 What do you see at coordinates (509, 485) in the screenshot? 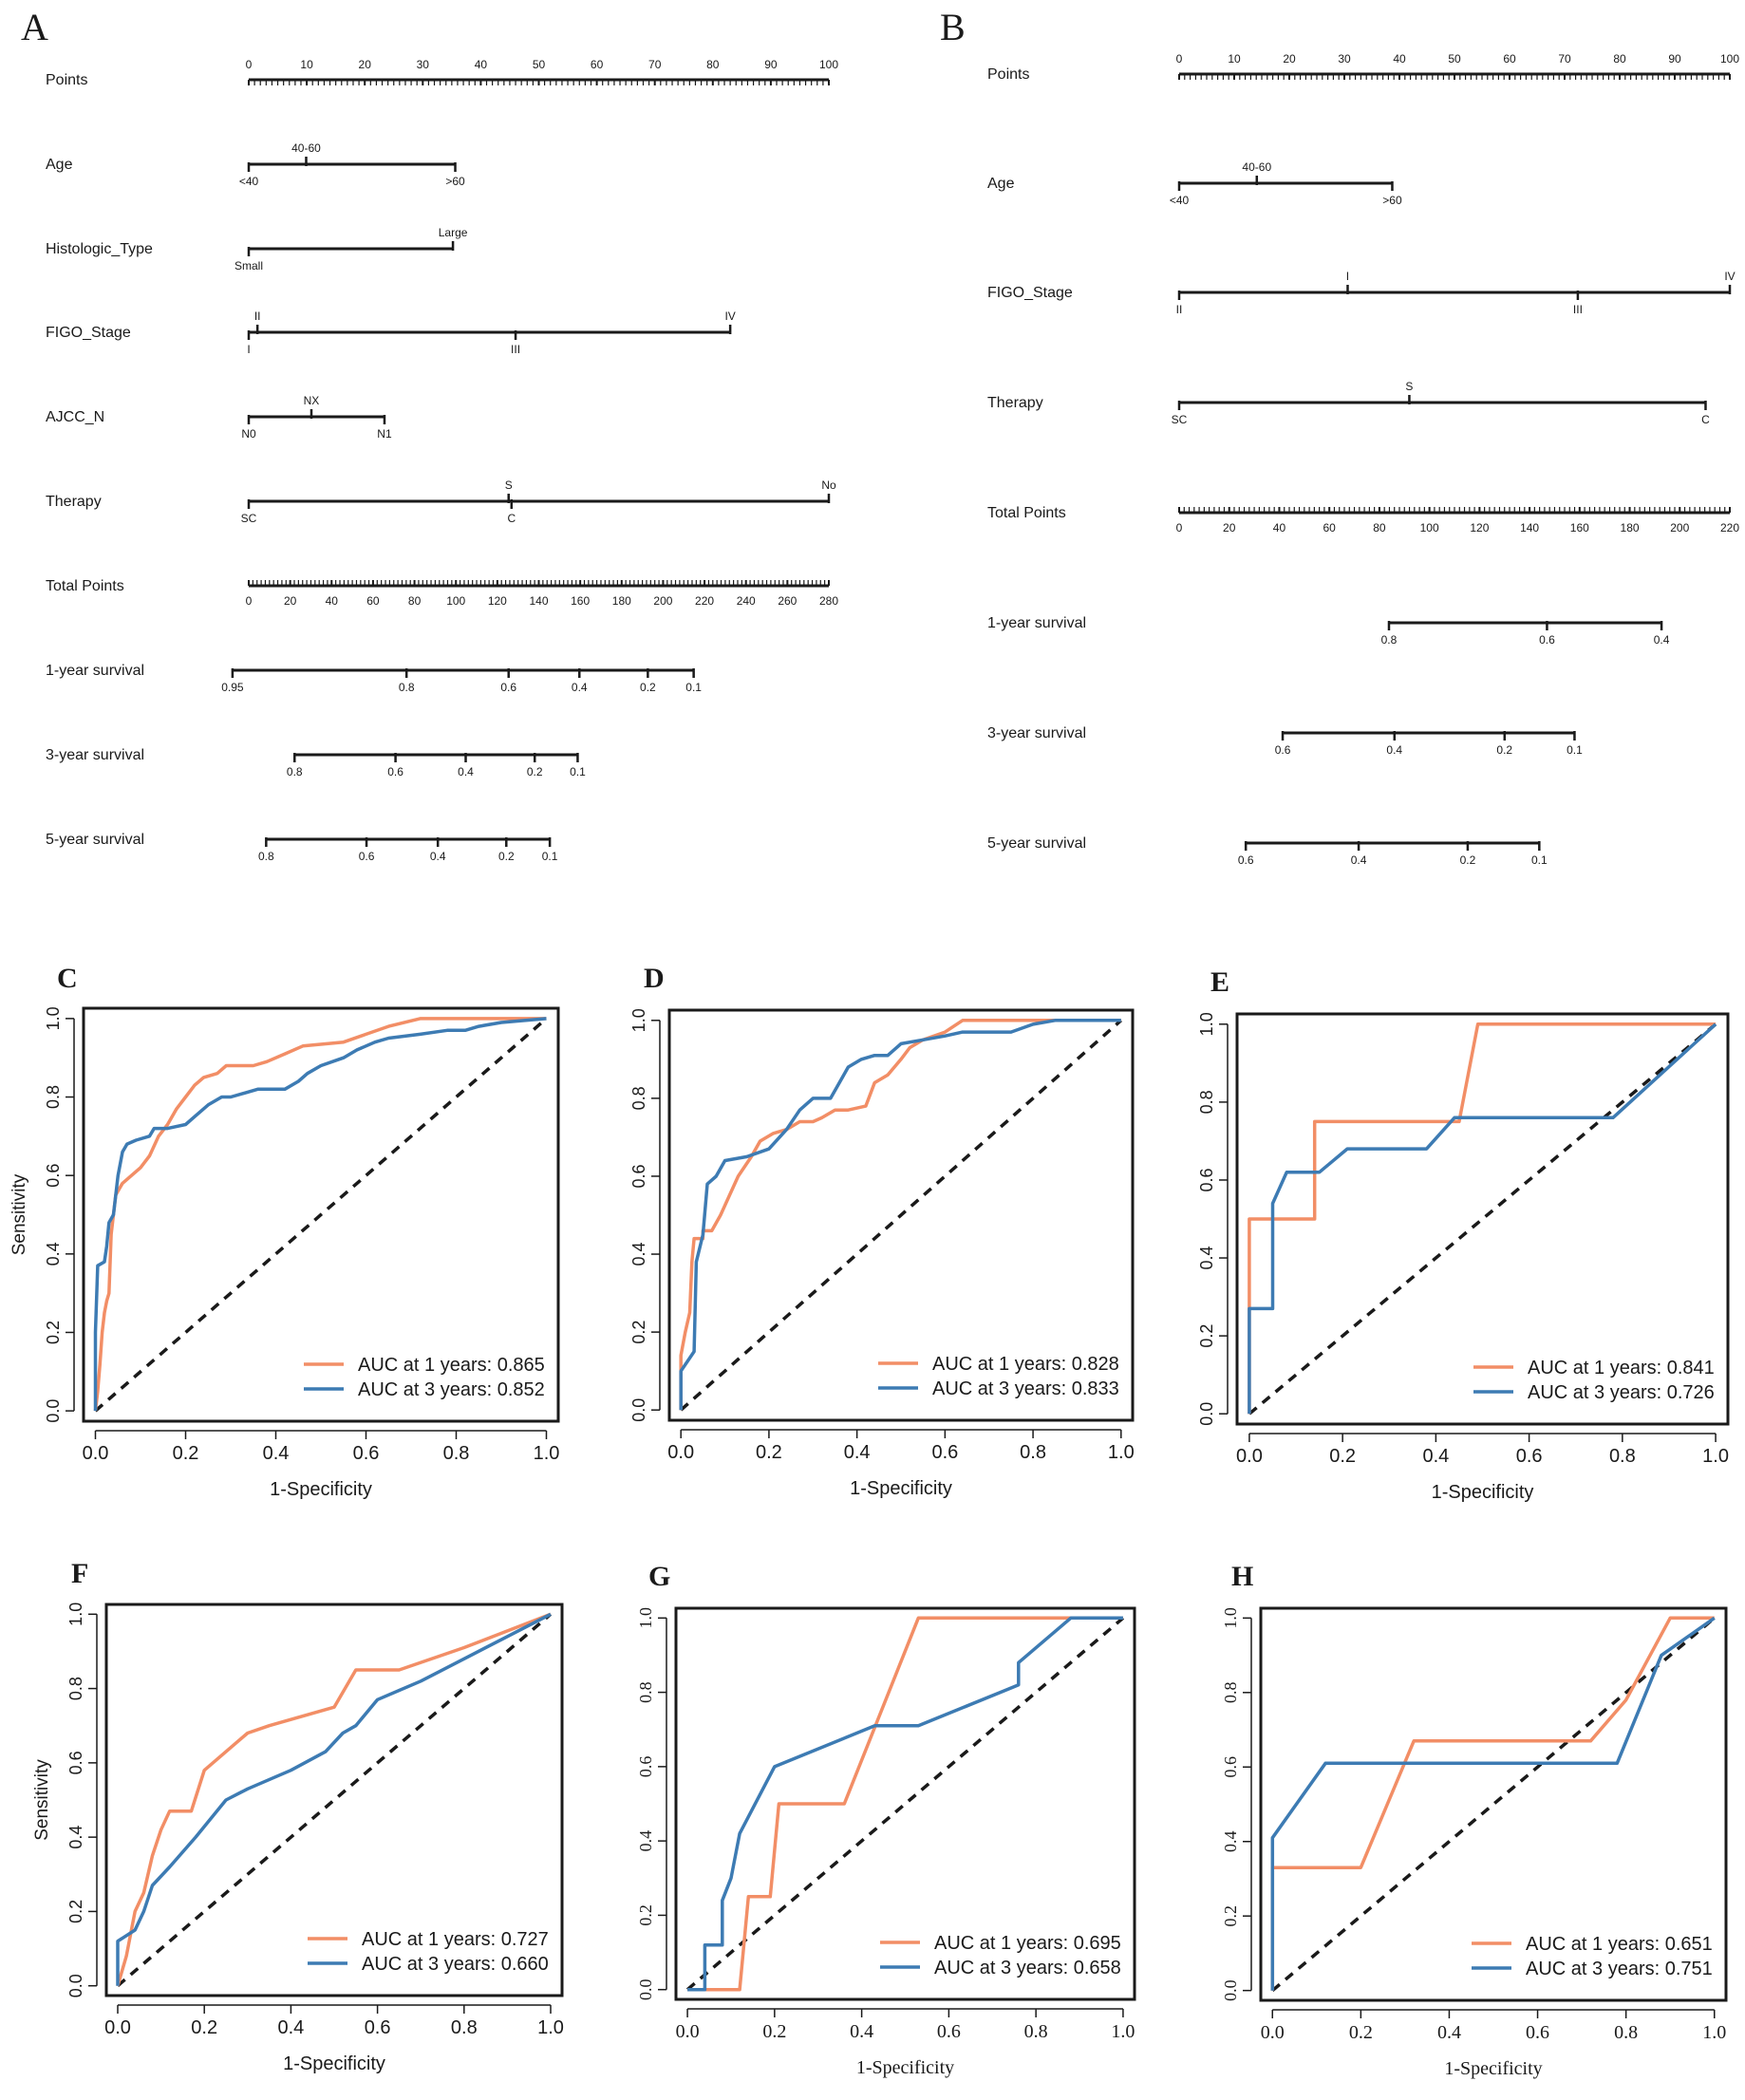
I see `level-label-therapy: S` at bounding box center [509, 485].